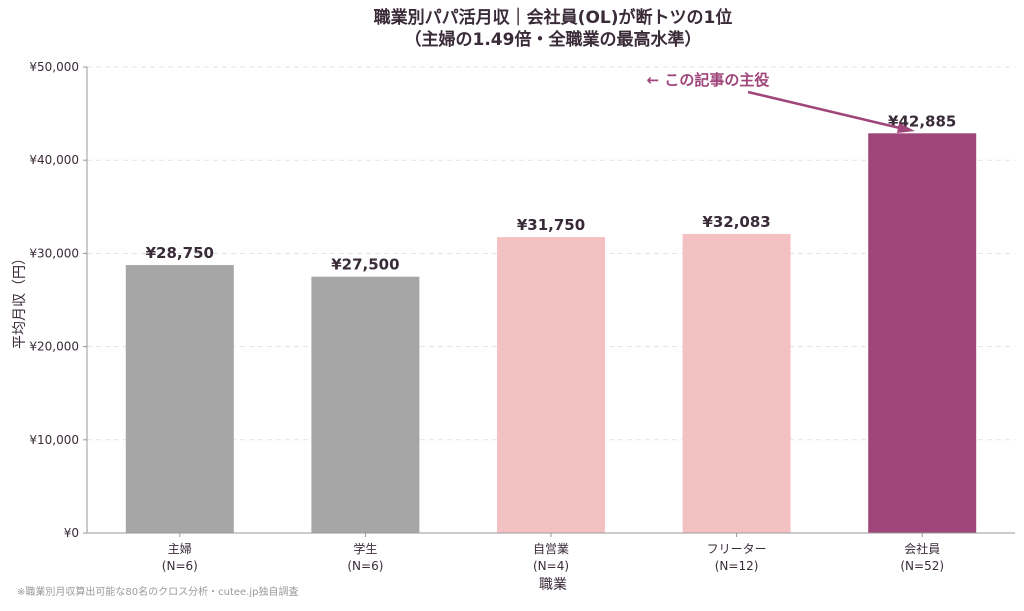 The height and width of the screenshot is (611, 1024). Describe the element at coordinates (54, 253) in the screenshot. I see `y-tick-label: ¥30,000` at that location.